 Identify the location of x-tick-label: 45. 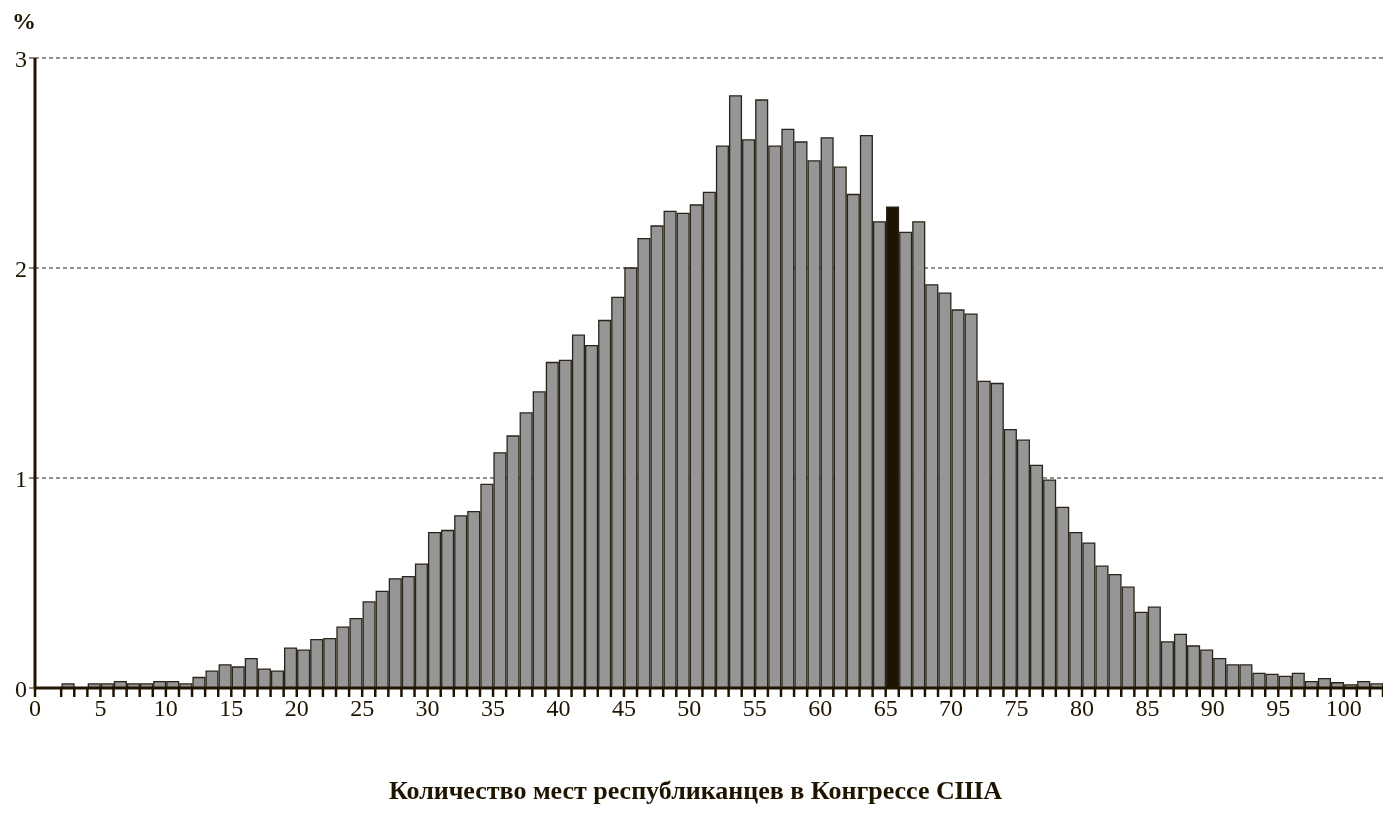
(623, 708).